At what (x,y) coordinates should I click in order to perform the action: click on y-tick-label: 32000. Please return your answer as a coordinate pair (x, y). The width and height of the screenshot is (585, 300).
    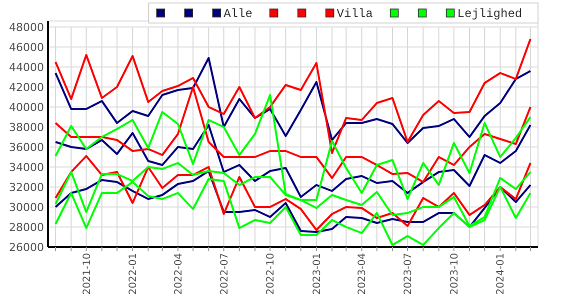
    Looking at the image, I should click on (26, 187).